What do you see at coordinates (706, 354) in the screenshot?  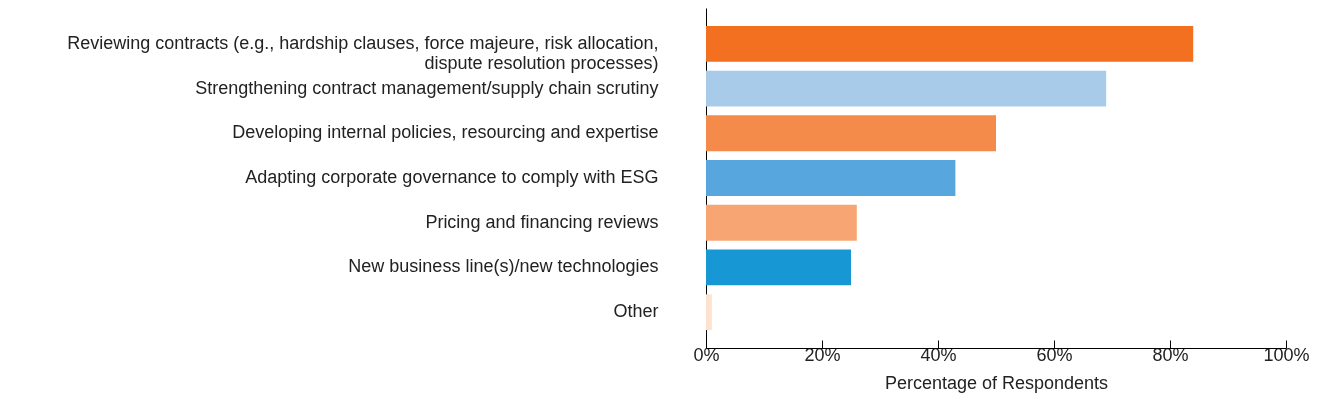 I see `x-tick-label: 0%` at bounding box center [706, 354].